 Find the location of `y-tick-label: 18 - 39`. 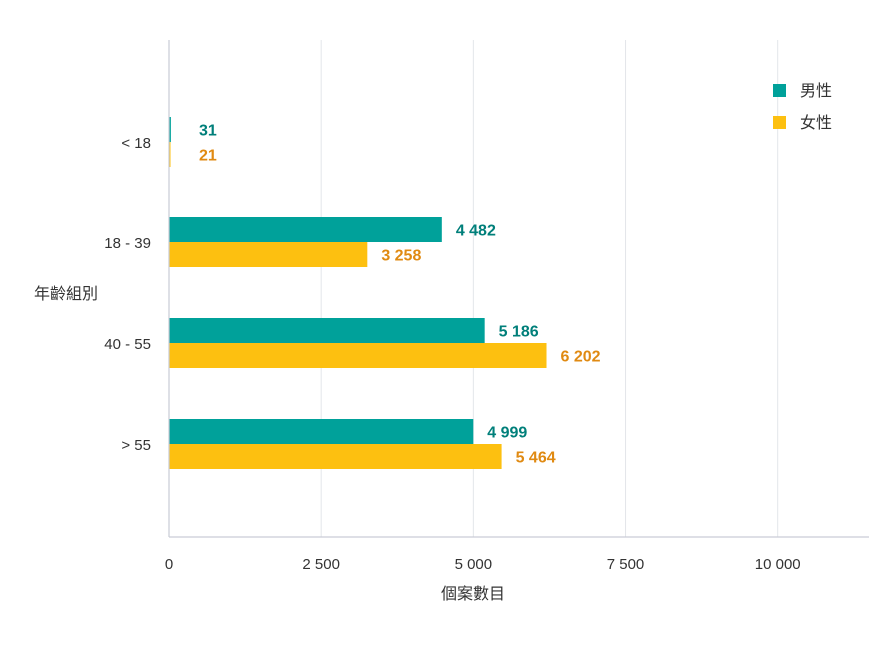

y-tick-label: 18 - 39 is located at coordinates (127, 243).